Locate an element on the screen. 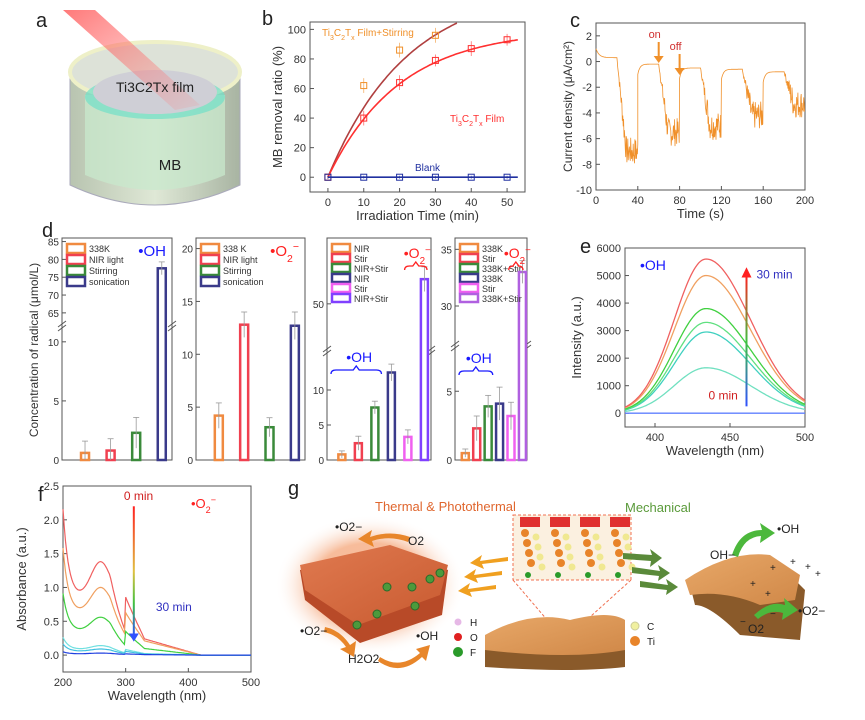  y-tick-label: 5 is located at coordinates (56, 402).